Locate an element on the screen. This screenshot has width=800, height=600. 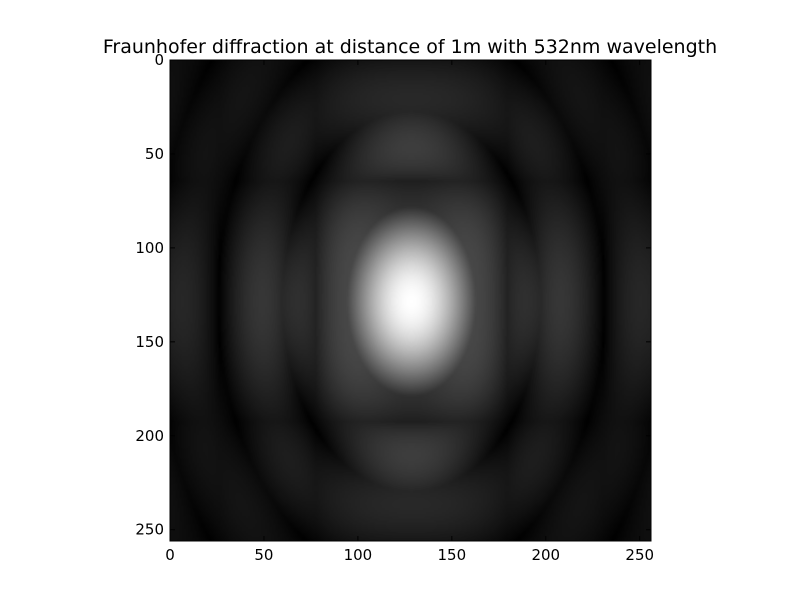
y-tick-label: 100 is located at coordinates (149, 248).